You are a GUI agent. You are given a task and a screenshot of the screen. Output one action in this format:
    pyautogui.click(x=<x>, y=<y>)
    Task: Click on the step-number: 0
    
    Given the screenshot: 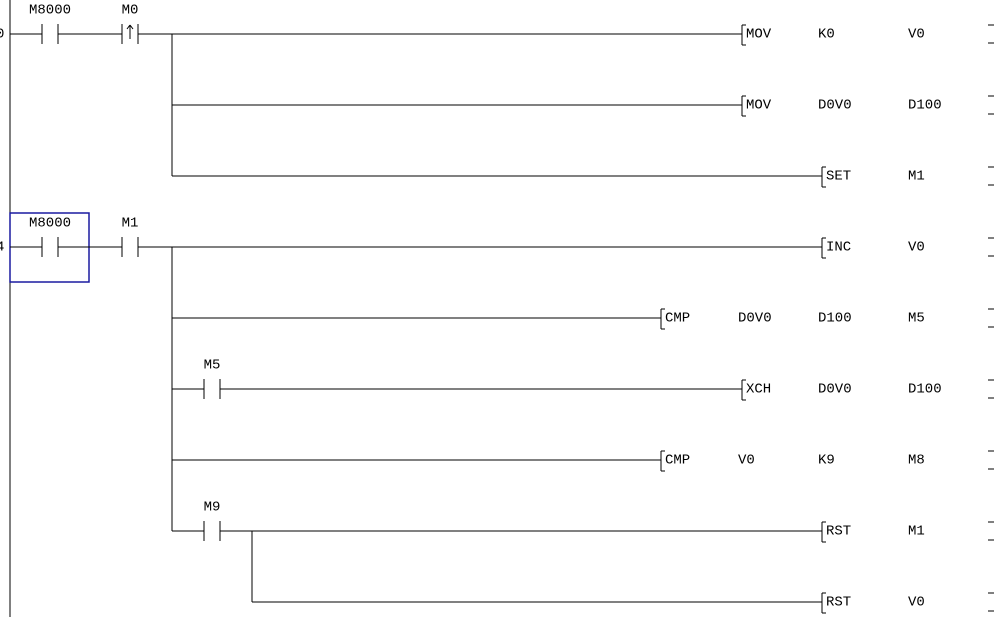 What is the action you would take?
    pyautogui.click(x=2, y=35)
    